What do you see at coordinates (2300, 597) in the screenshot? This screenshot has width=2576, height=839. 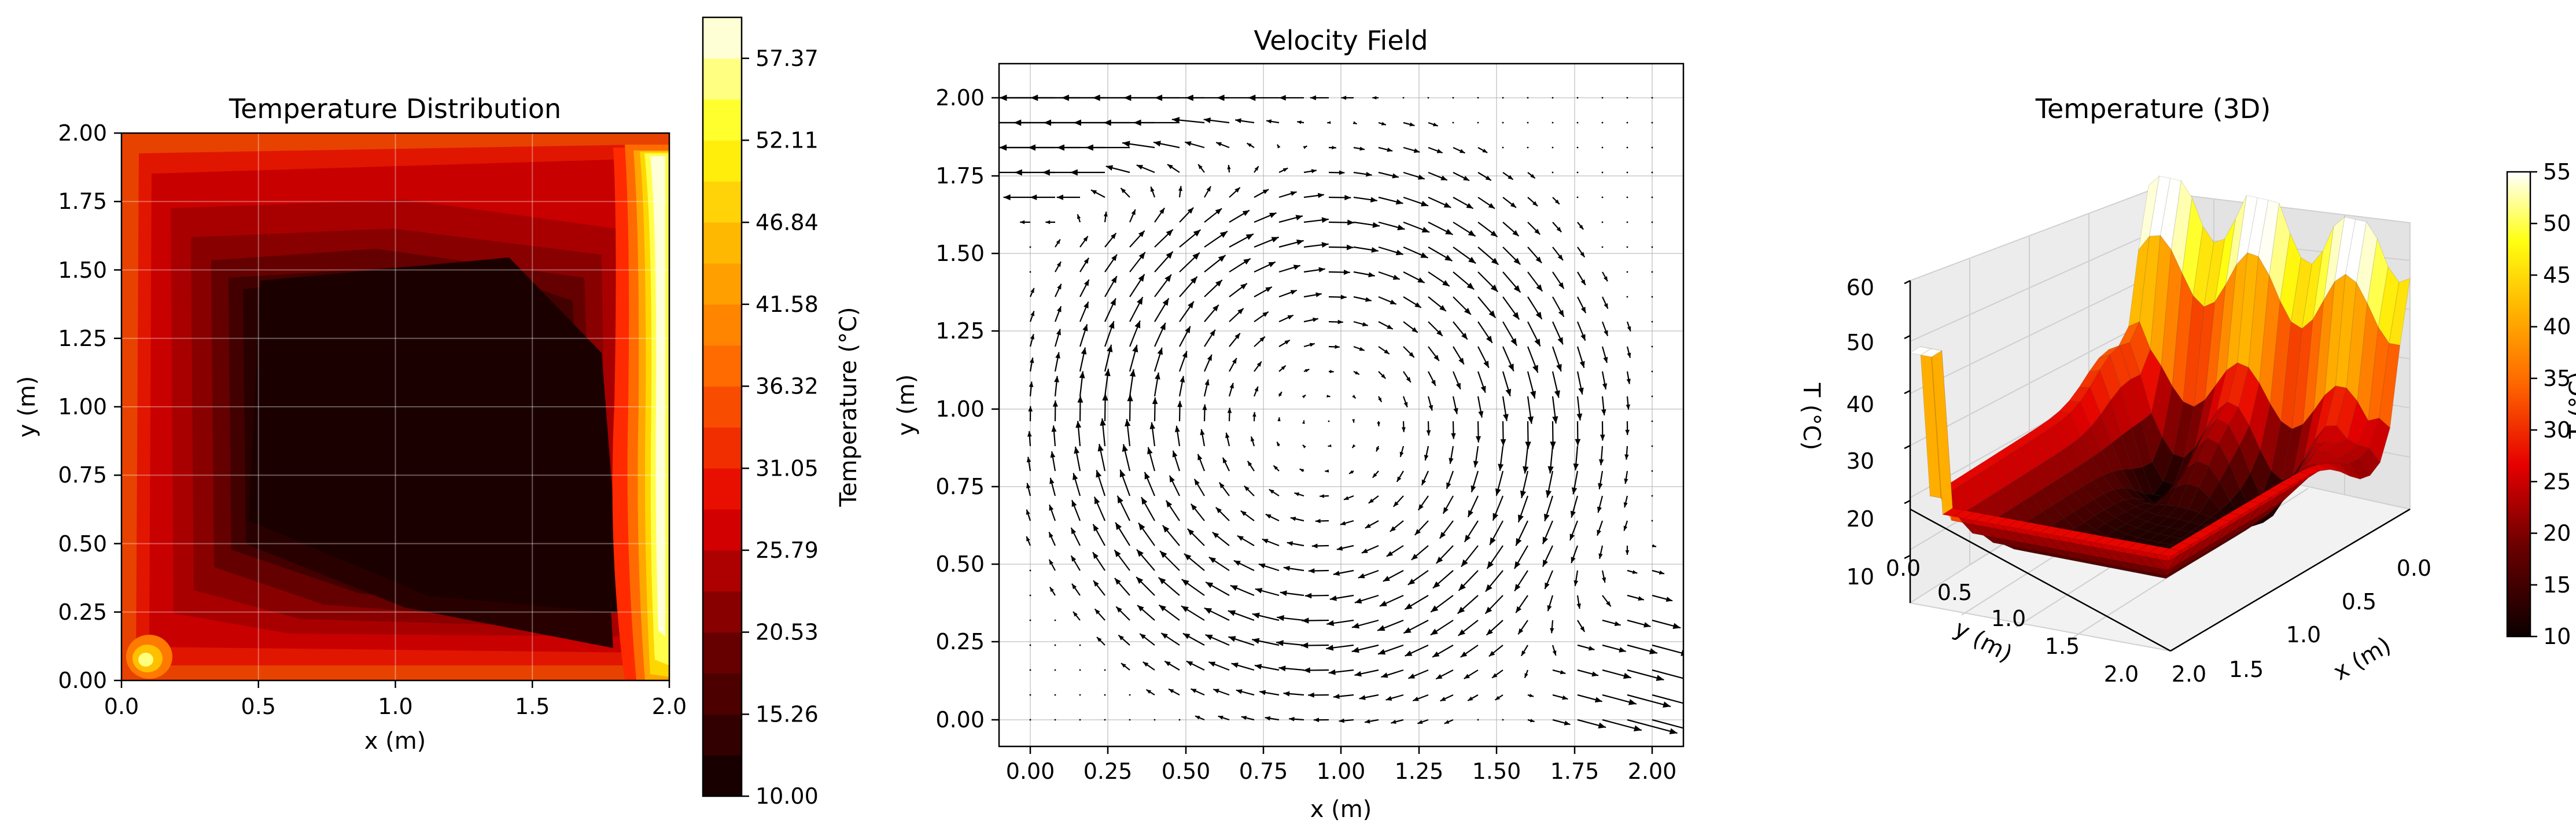 I see `p3-x-axis: 0.0 0.5 1.0 1.5 2.0 x (m)` at bounding box center [2300, 597].